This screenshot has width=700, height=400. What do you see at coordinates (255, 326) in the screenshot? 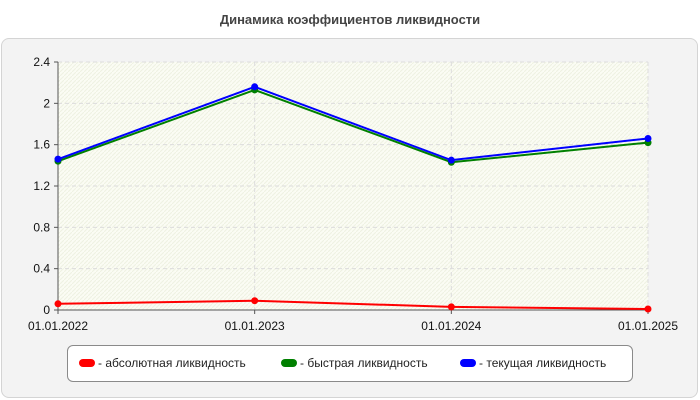
I see `x-tick-label: 01.01.2023` at bounding box center [255, 326].